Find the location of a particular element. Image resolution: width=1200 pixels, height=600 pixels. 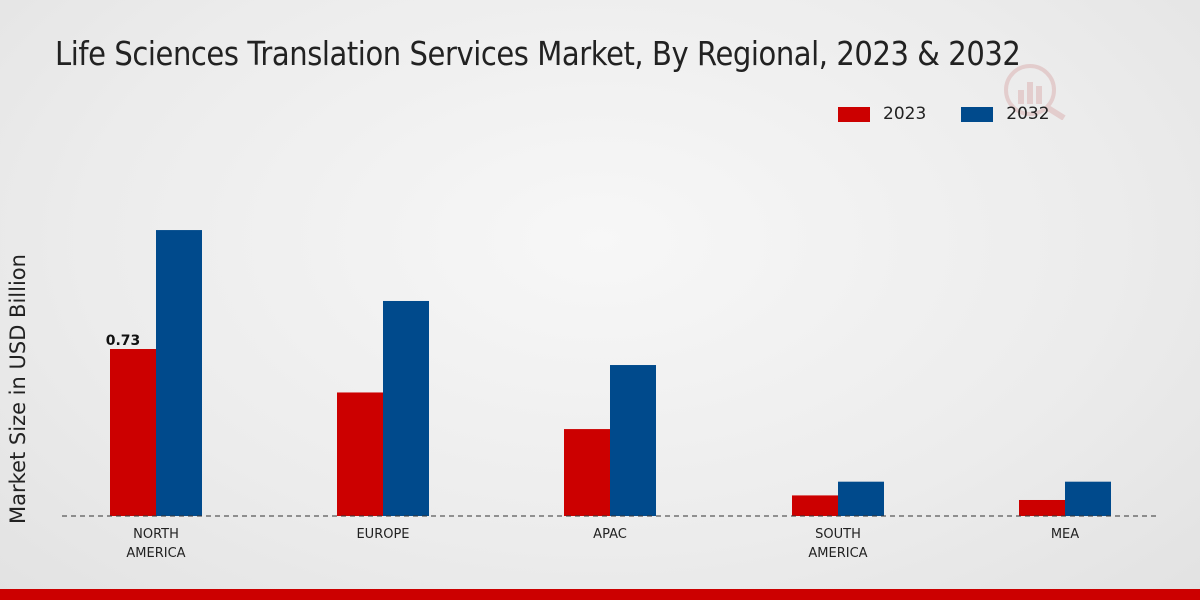

bar-mea-2032 is located at coordinates (1088, 498).